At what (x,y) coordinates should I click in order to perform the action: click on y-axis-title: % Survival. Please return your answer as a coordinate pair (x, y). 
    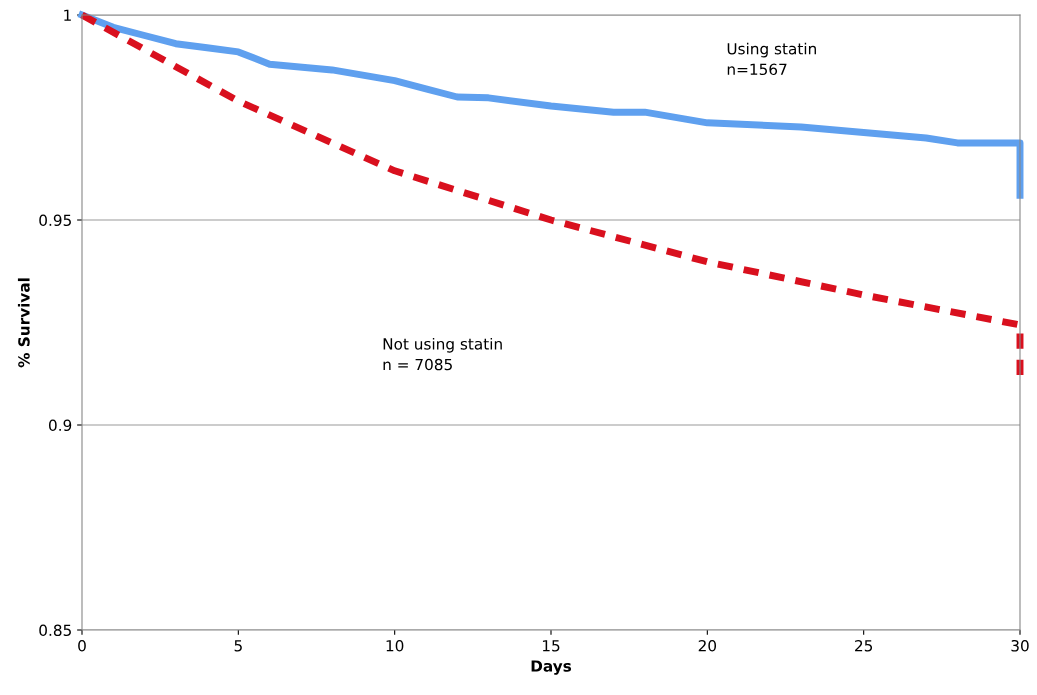
    Looking at the image, I should click on (23, 323).